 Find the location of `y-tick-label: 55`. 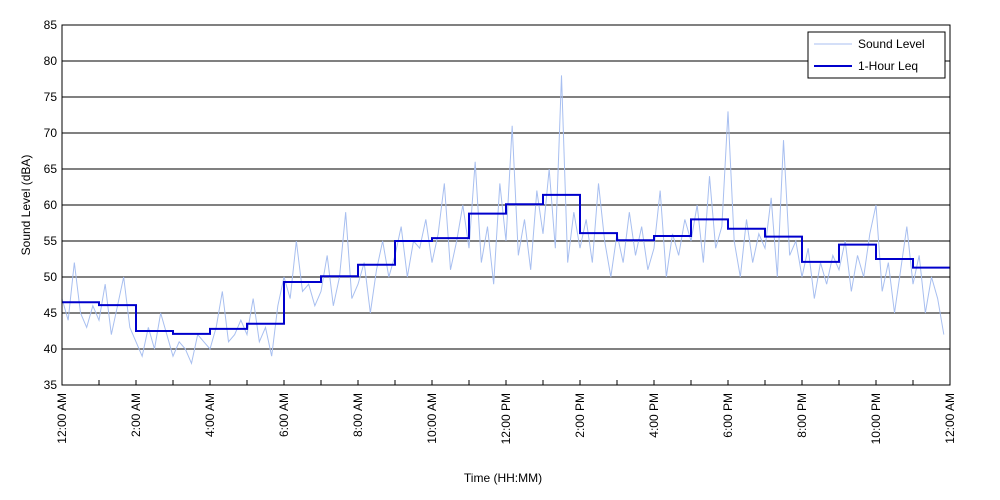

y-tick-label: 55 is located at coordinates (51, 241).